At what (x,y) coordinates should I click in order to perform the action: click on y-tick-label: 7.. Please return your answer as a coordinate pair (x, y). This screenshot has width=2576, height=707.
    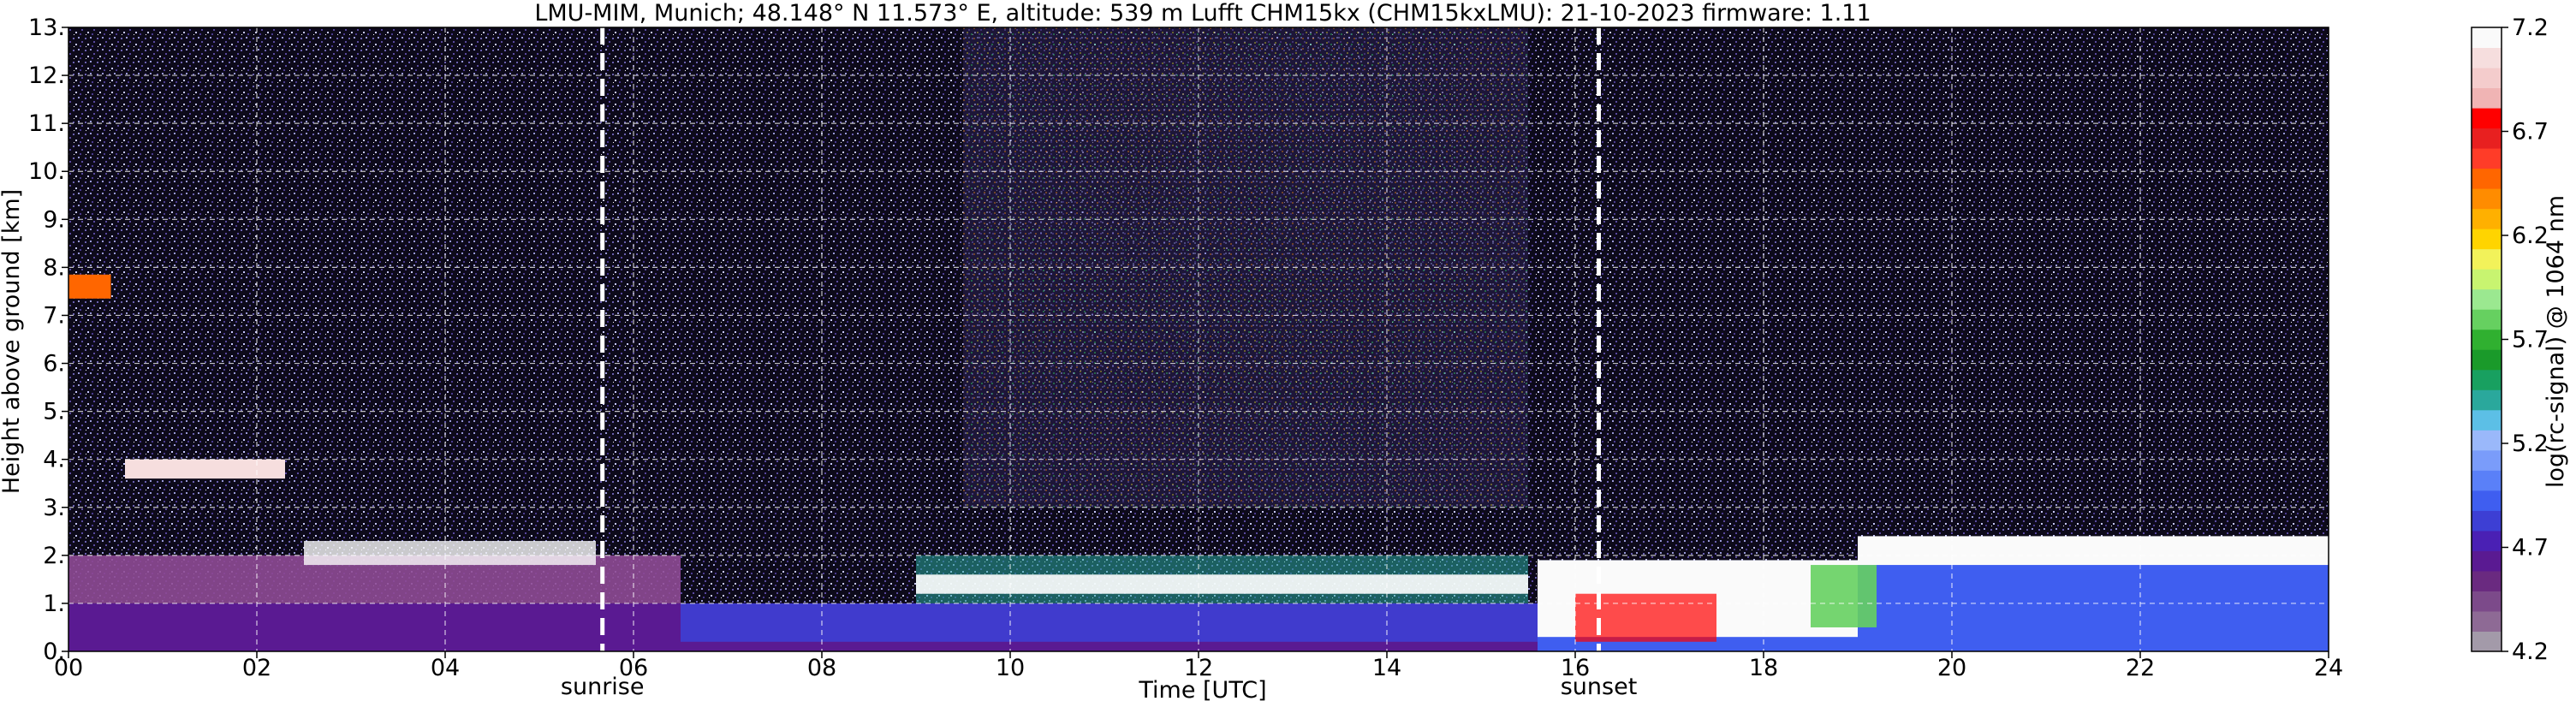
    Looking at the image, I should click on (54, 315).